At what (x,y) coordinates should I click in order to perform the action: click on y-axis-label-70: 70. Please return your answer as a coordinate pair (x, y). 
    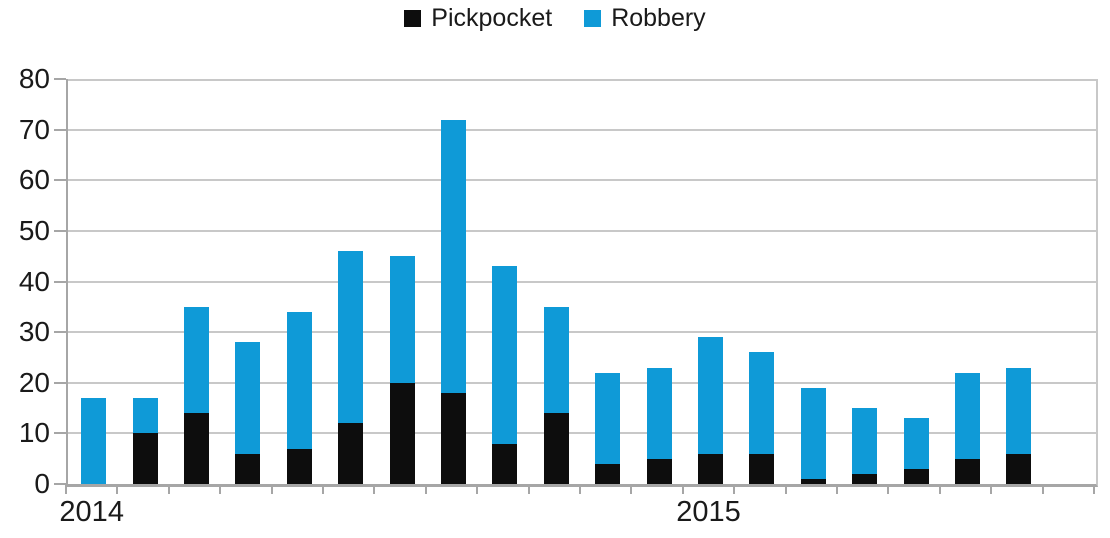
    Looking at the image, I should click on (34, 129).